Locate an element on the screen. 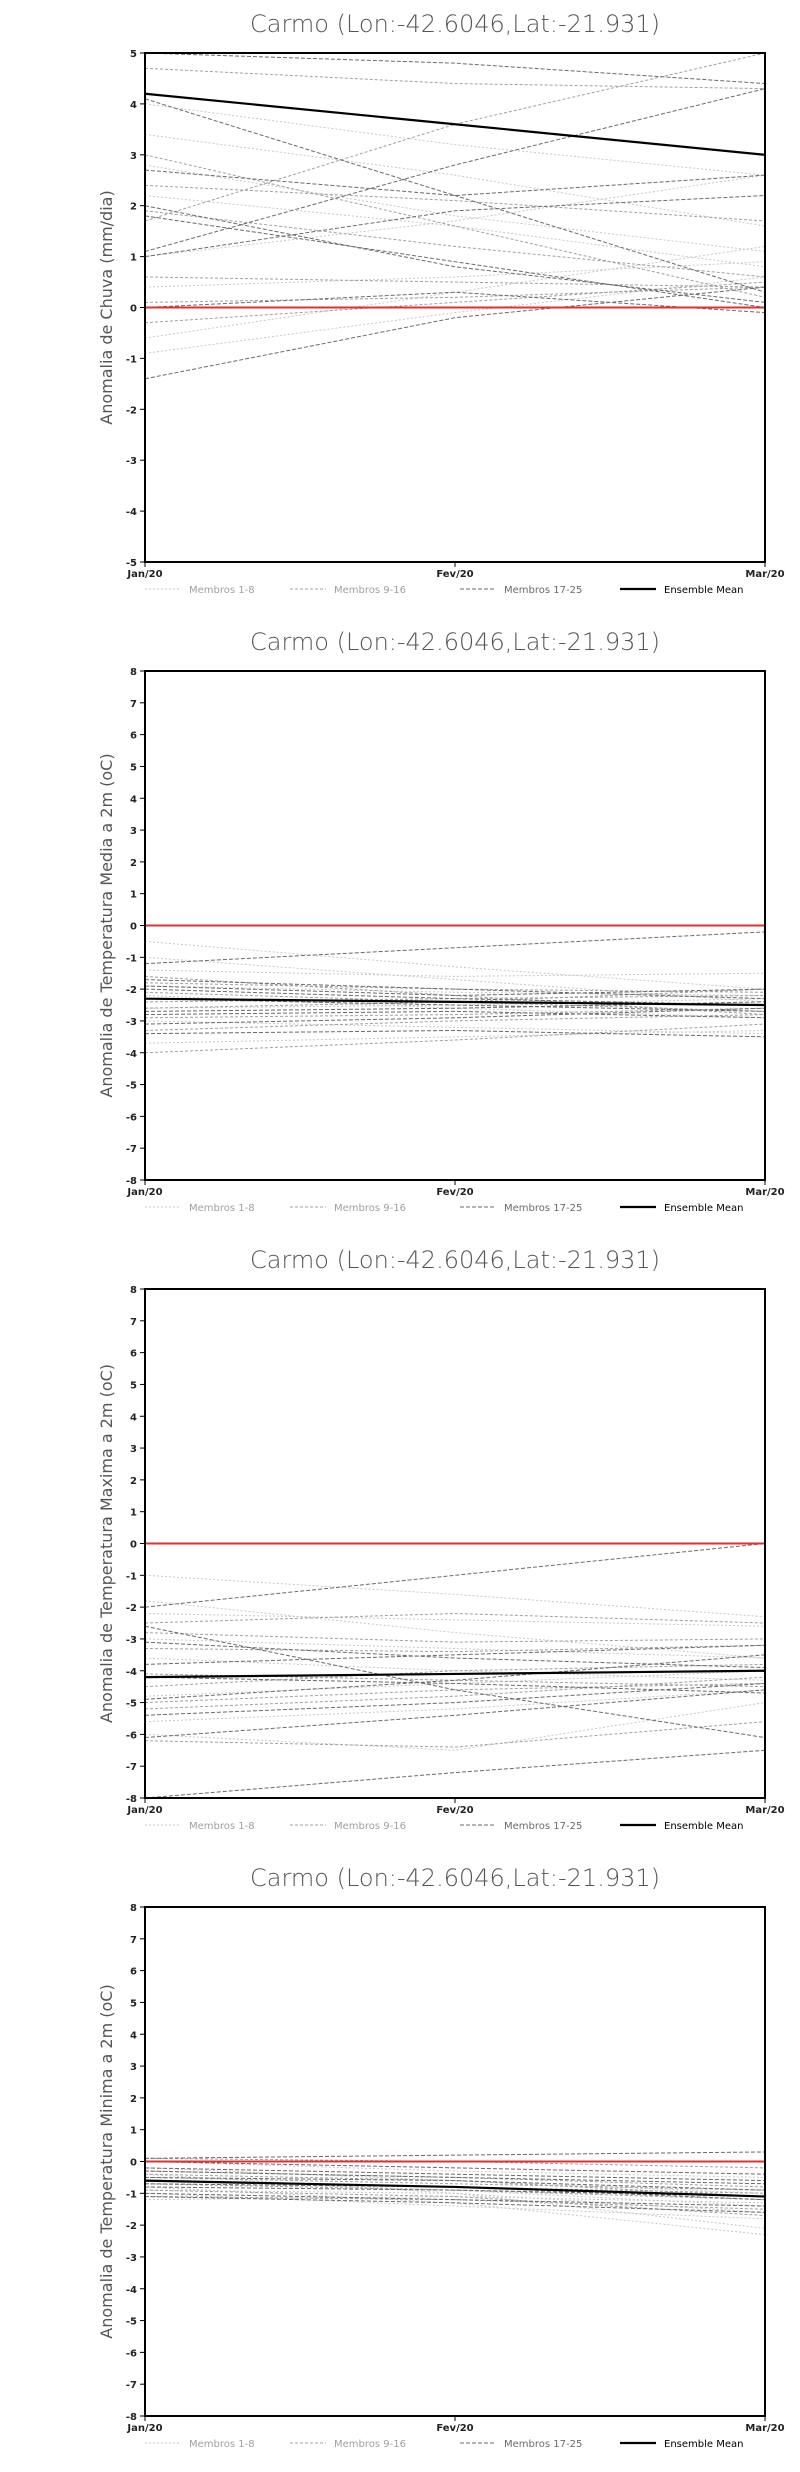 The image size is (800, 2472). y-tick-label: 7 is located at coordinates (133, 1940).